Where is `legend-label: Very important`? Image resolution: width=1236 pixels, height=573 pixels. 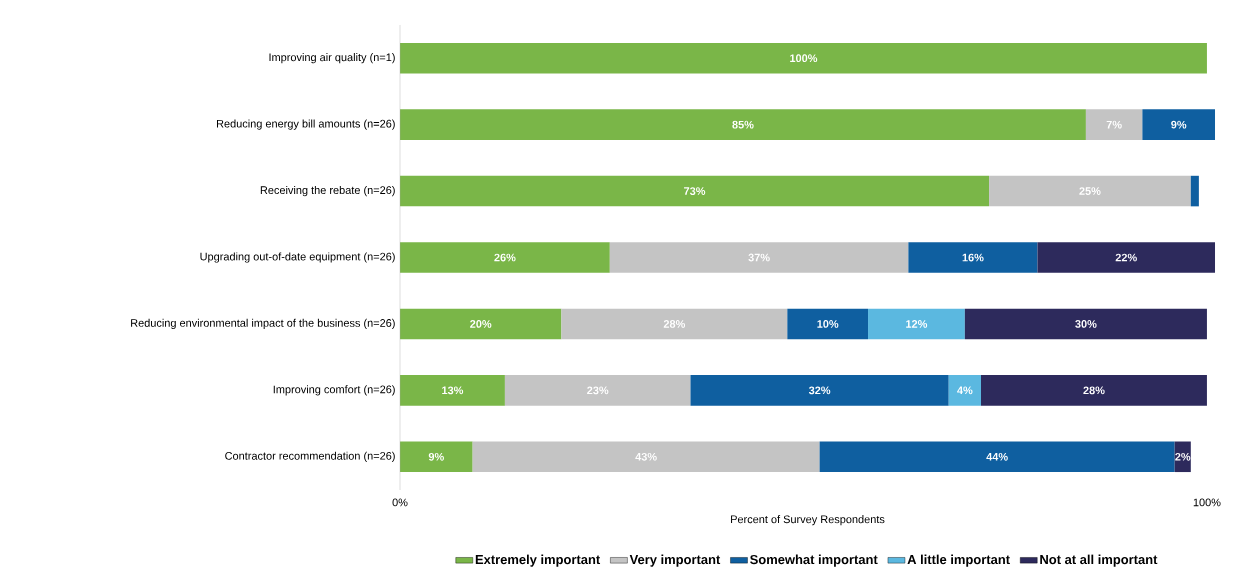
legend-label: Very important is located at coordinates (675, 560).